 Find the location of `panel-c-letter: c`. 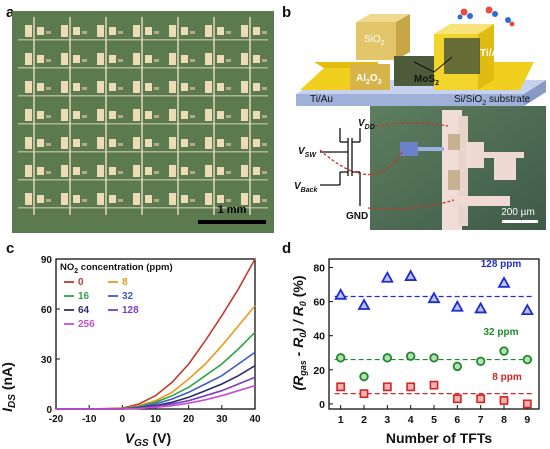

panel-c-letter: c is located at coordinates (10, 248).